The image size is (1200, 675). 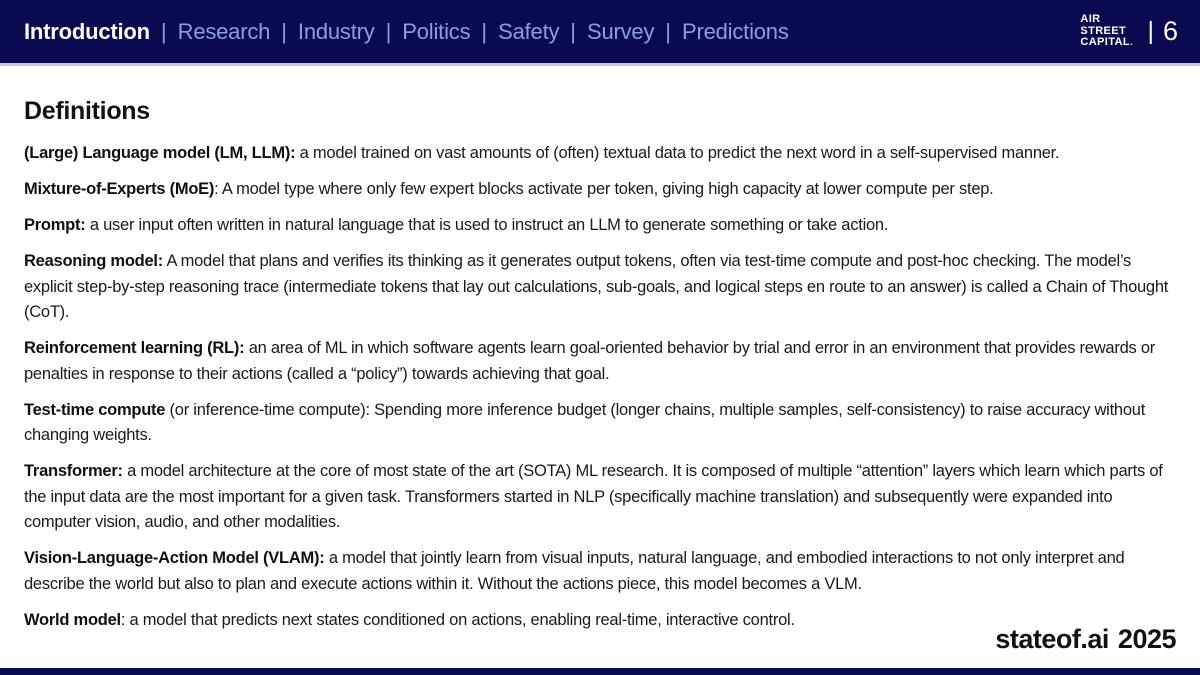 I want to click on nav-item-industry: Industry, so click(x=336, y=31).